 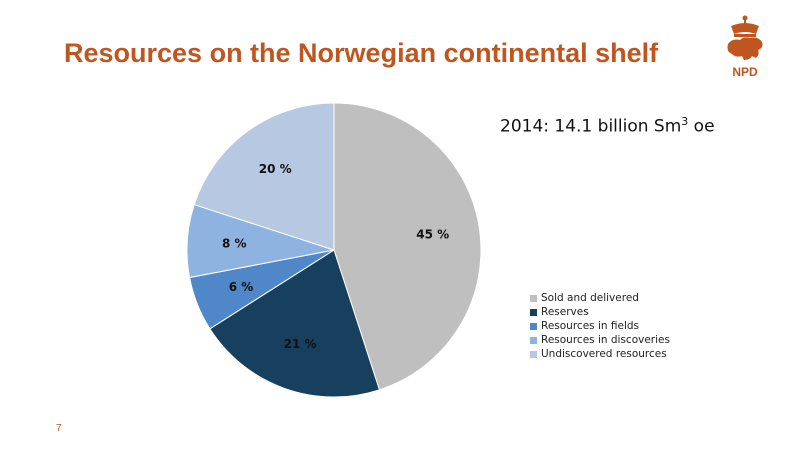 What do you see at coordinates (234, 244) in the screenshot?
I see `slice-label: 8 %` at bounding box center [234, 244].